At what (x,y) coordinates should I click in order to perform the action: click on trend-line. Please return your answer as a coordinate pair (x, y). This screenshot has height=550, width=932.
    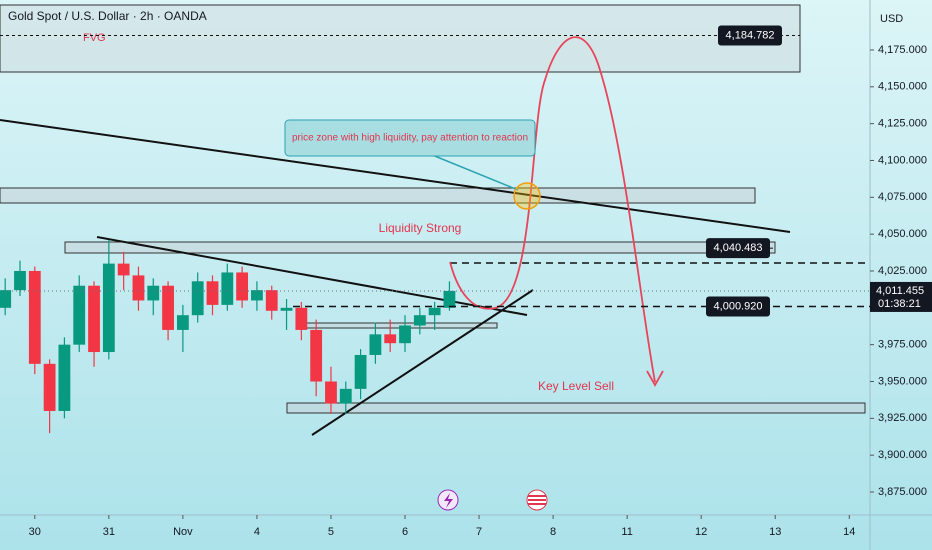
    Looking at the image, I should click on (422, 362).